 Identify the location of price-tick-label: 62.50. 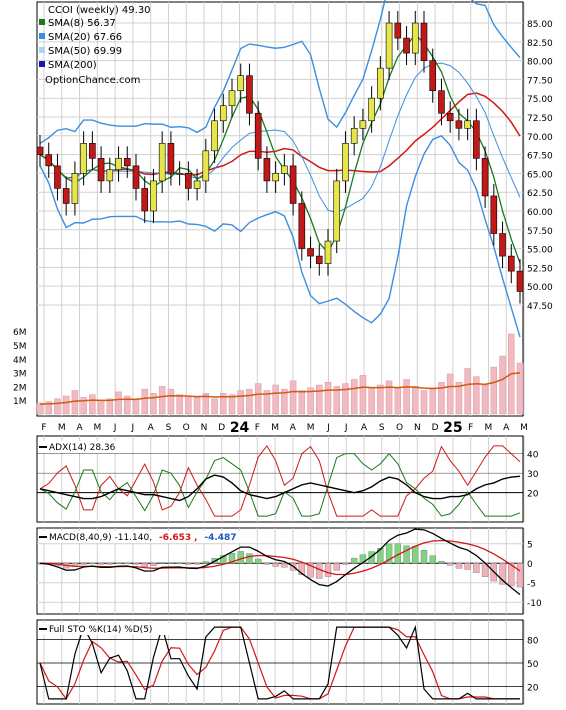
(540, 194).